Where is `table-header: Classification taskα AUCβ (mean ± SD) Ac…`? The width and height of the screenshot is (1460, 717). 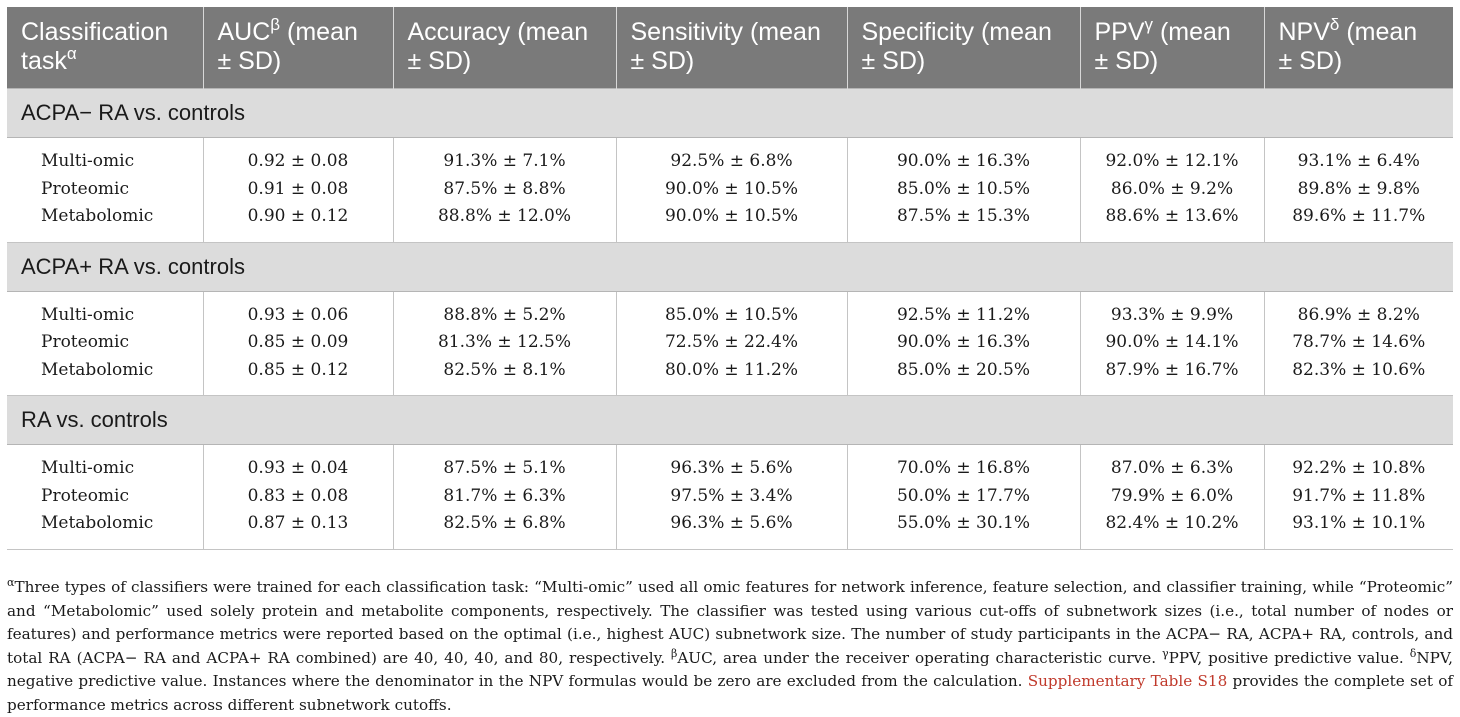
table-header: Classification taskα AUCβ (mean ± SD) Ac… is located at coordinates (730, 48).